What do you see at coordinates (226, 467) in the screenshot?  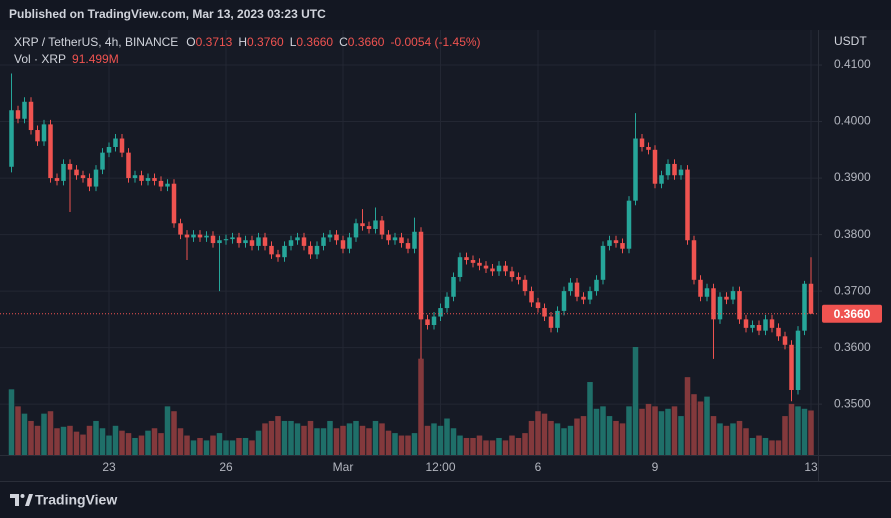 I see `x-tick-label: 26` at bounding box center [226, 467].